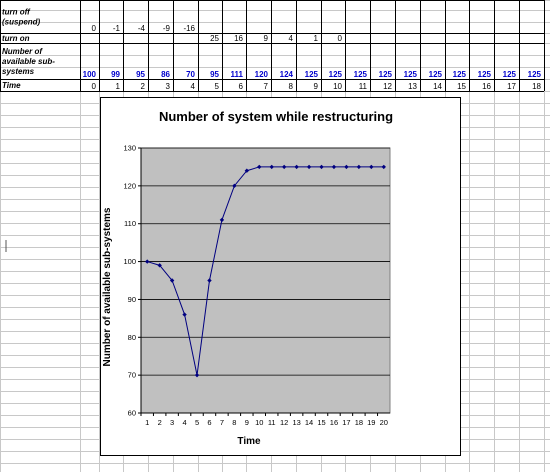 Image resolution: width=550 pixels, height=472 pixels. Describe the element at coordinates (143, 86) in the screenshot. I see `table-cell: 2` at that location.